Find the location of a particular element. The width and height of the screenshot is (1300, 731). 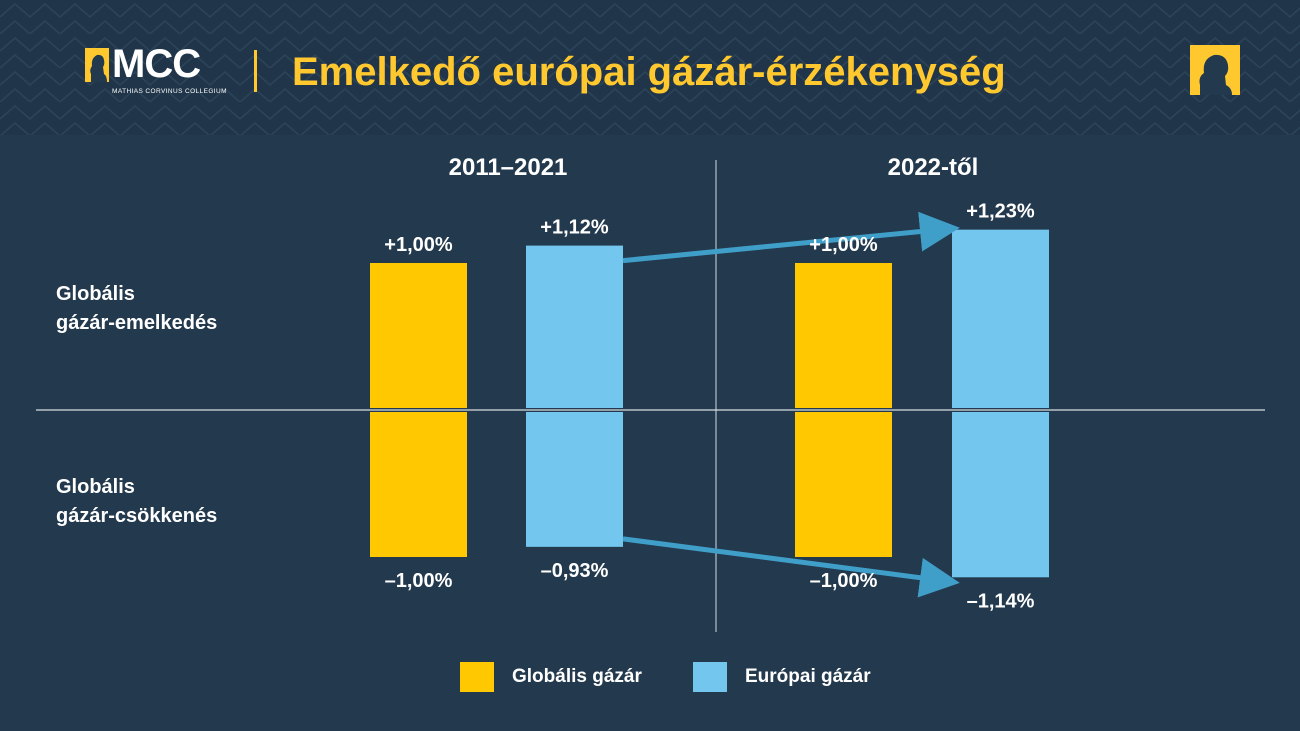

bar-s0-p0-down is located at coordinates (418, 484).